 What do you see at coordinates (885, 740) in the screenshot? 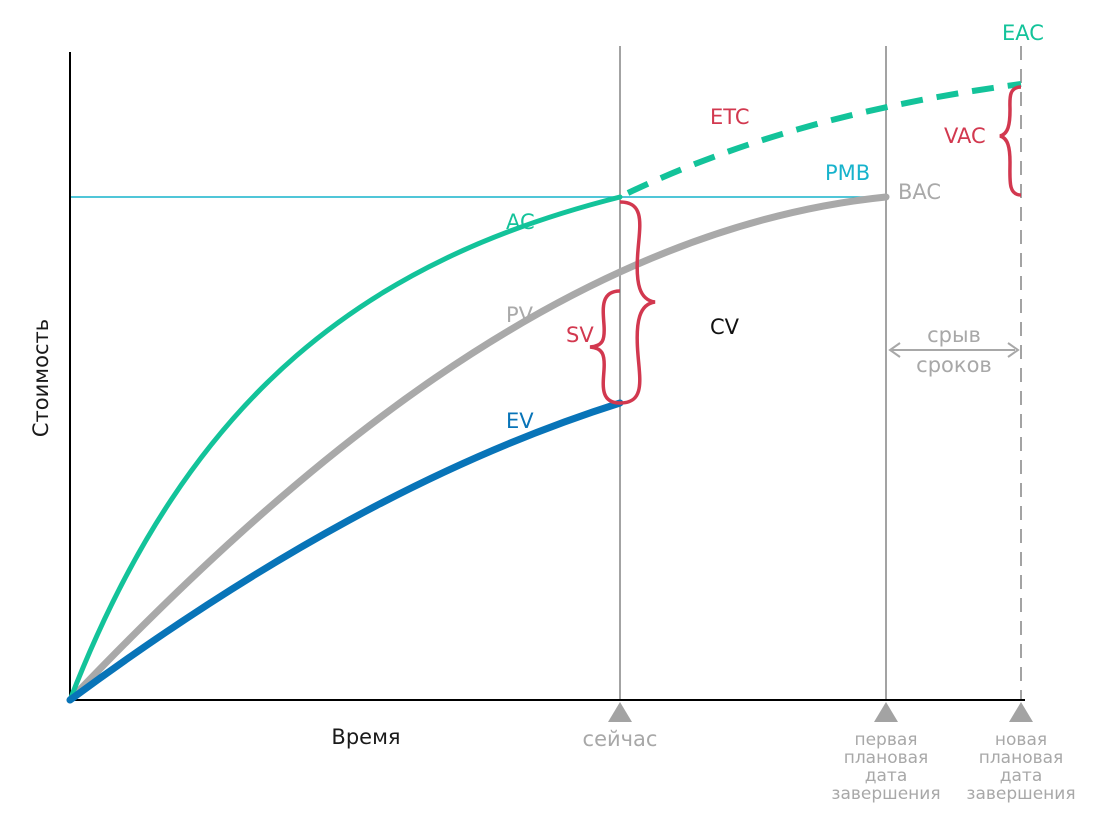
I see `first-planned-label-1: первая` at bounding box center [885, 740].